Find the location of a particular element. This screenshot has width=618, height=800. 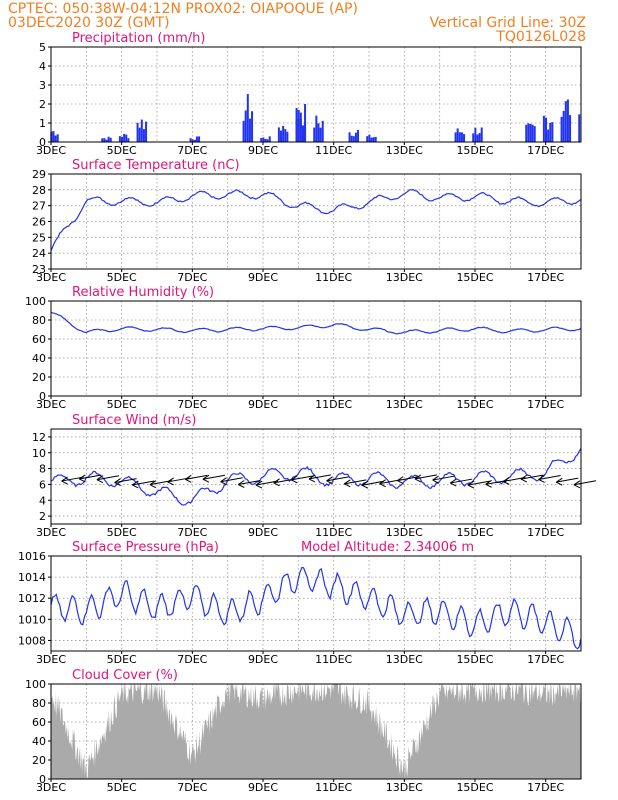

y-tick-label: 1010 is located at coordinates (32, 619).